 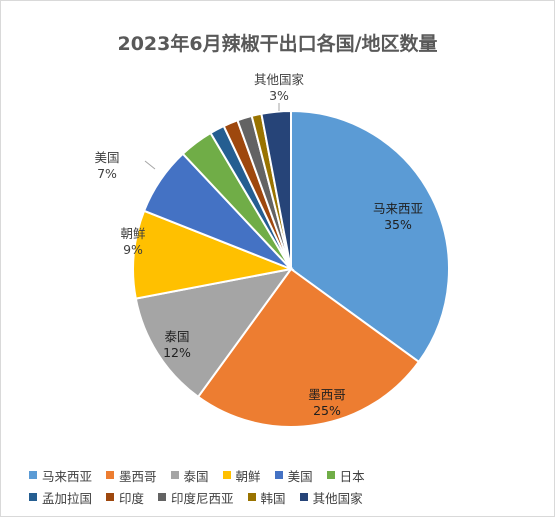 What do you see at coordinates (132, 498) in the screenshot?
I see `legend-label: 印度` at bounding box center [132, 498].